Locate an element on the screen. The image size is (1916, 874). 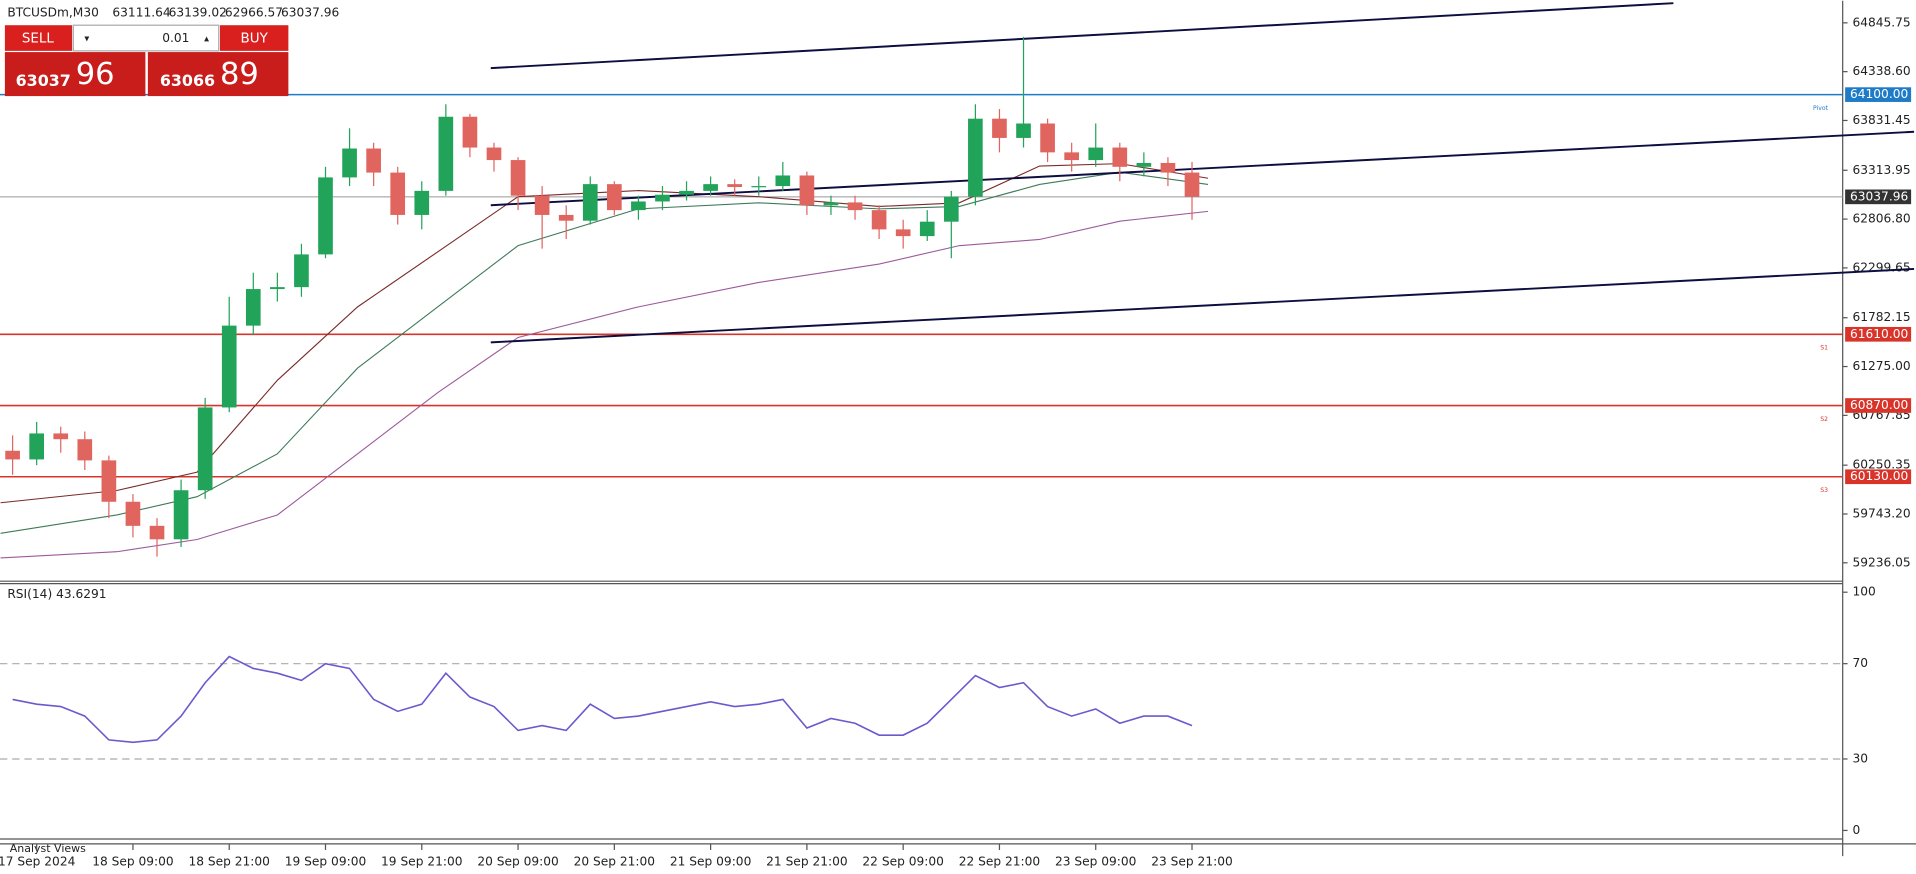
x-tick-label: 19 Sep 21:00 is located at coordinates (421, 862).